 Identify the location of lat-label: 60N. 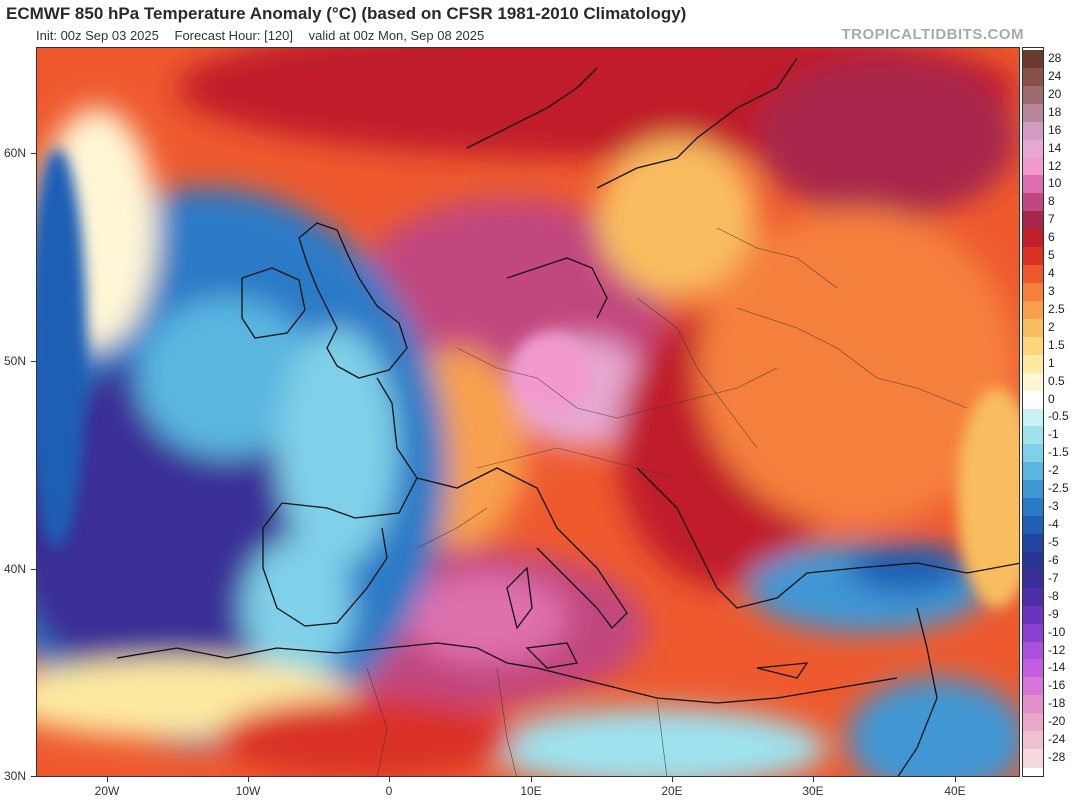
(15, 153).